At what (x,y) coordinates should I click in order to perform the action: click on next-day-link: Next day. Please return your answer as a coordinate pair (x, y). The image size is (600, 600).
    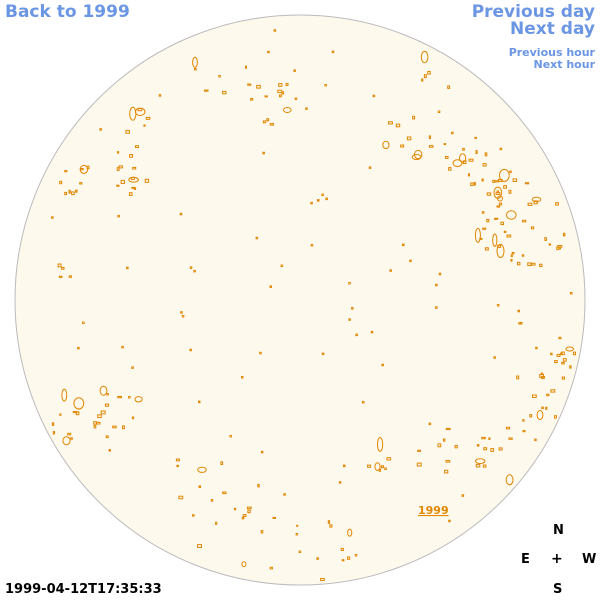
    Looking at the image, I should click on (552, 29).